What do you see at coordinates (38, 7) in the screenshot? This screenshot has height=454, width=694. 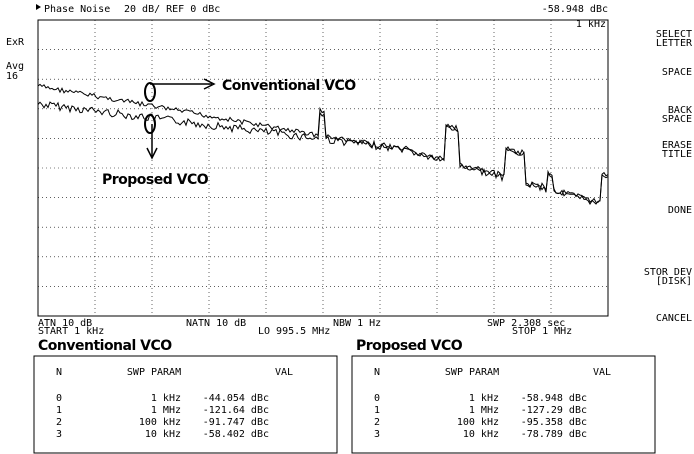 I see `marker-icon` at bounding box center [38, 7].